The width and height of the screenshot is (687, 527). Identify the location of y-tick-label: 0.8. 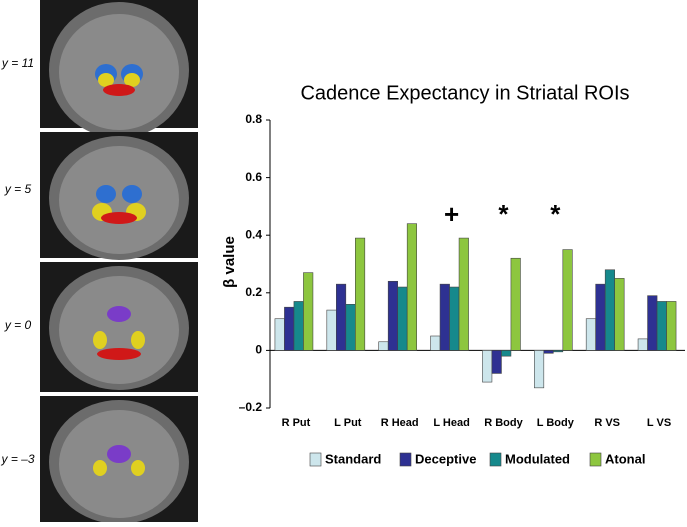
(253, 119).